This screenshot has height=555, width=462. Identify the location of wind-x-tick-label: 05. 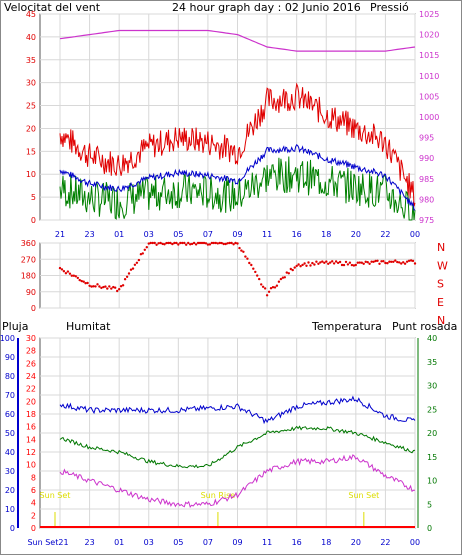
(178, 234).